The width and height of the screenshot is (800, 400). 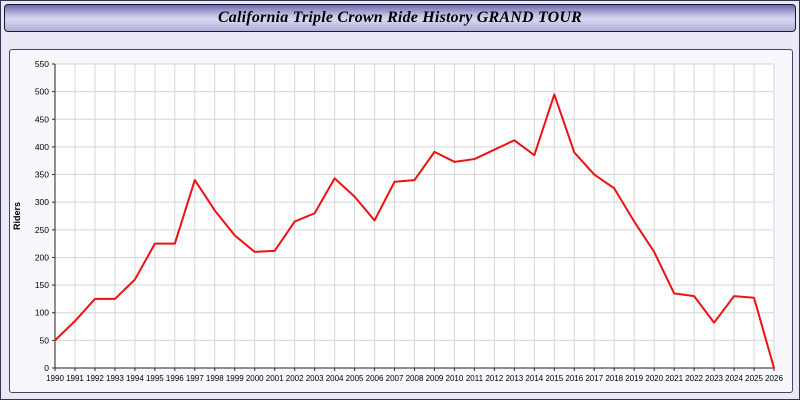 I want to click on svg-text: 2006, so click(x=375, y=378).